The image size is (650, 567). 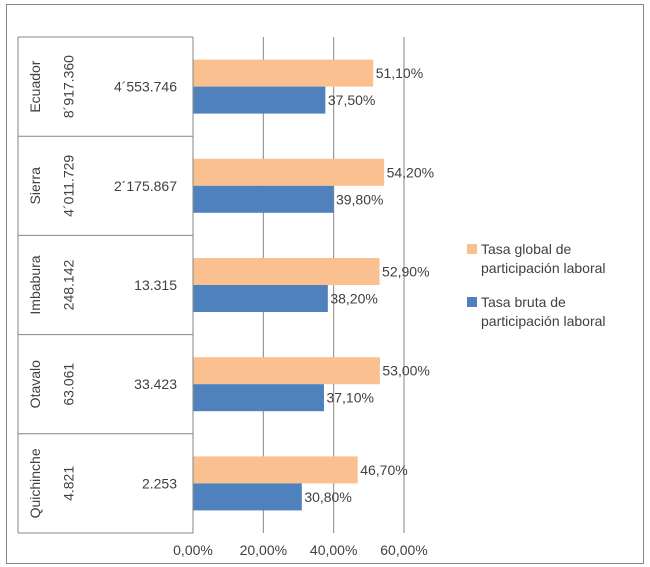 What do you see at coordinates (383, 470) in the screenshot?
I see `data-label: 46,70%` at bounding box center [383, 470].